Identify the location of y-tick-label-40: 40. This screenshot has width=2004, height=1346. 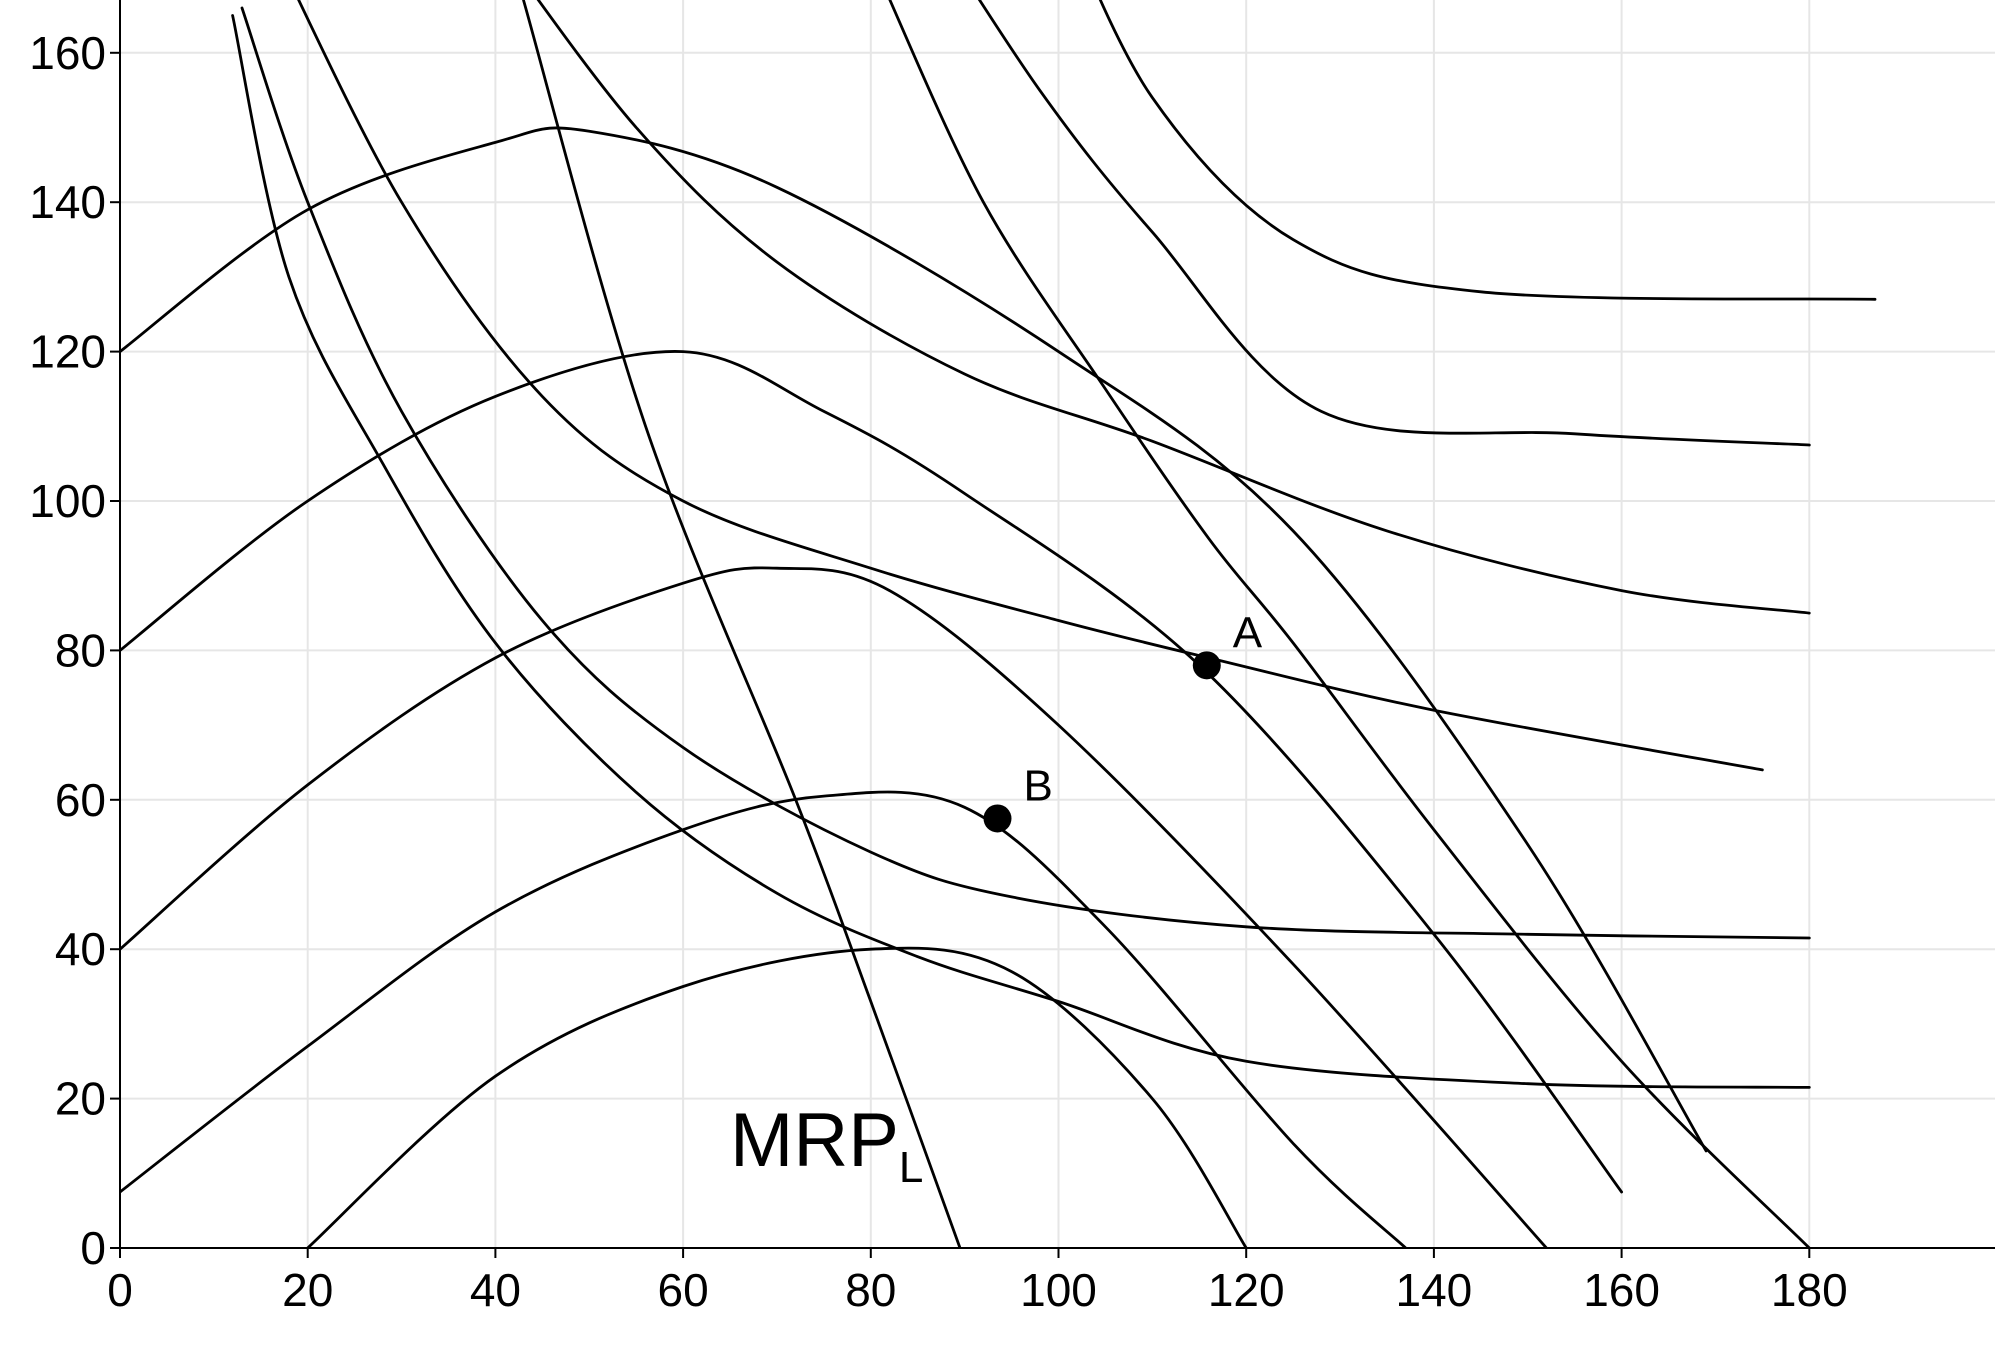
(80, 949).